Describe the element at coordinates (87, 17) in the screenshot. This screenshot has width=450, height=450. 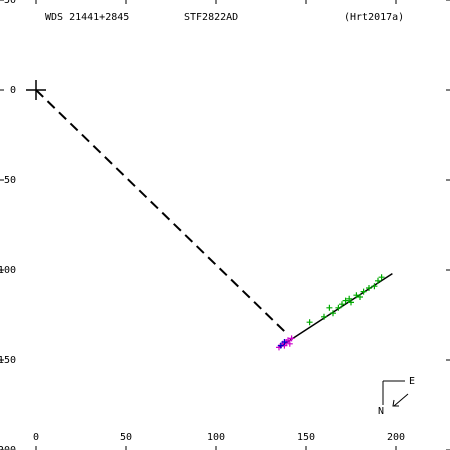
I see `designation-label: WDS 21441+2845` at that location.